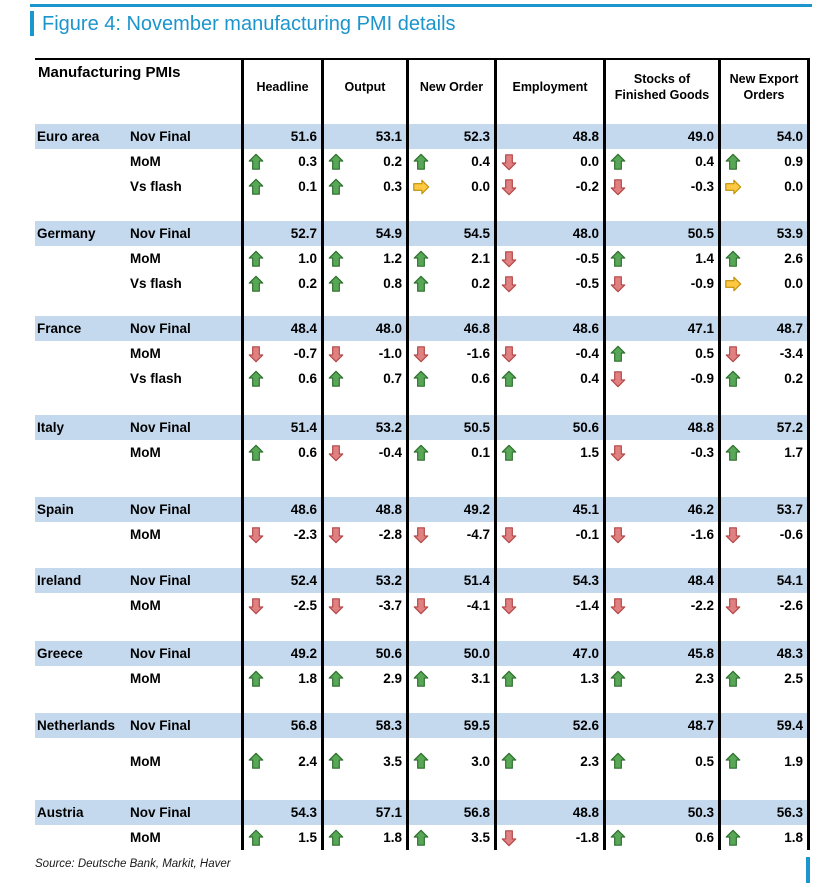 Image resolution: width=817 pixels, height=883 pixels. I want to click on table-row: Vs flash 0.6 0.7 0.6 0.4 -0.9 0.2, so click(422, 378).